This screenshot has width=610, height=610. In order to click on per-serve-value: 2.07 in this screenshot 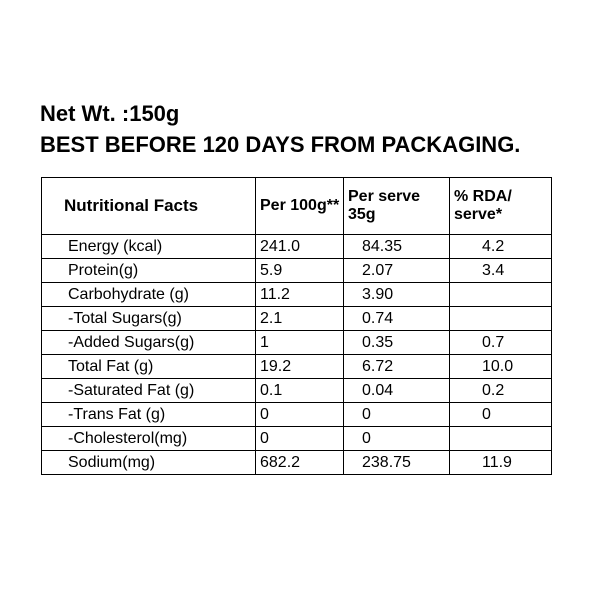, I will do `click(396, 270)`.